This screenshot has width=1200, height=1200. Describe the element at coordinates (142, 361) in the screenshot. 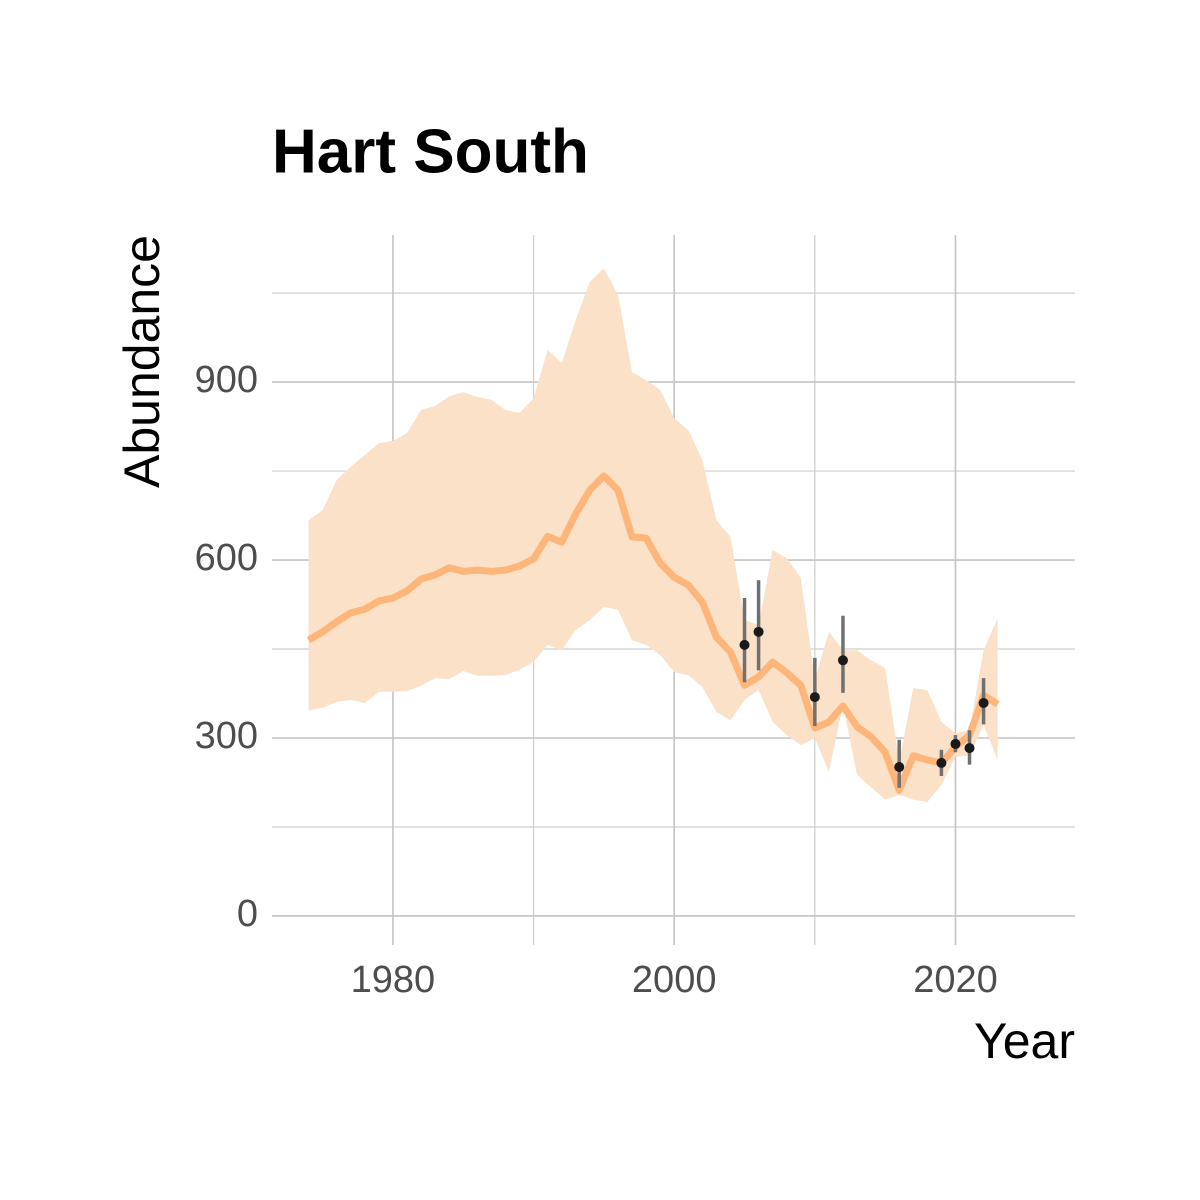

I see `y-axis-title: Abundance` at that location.